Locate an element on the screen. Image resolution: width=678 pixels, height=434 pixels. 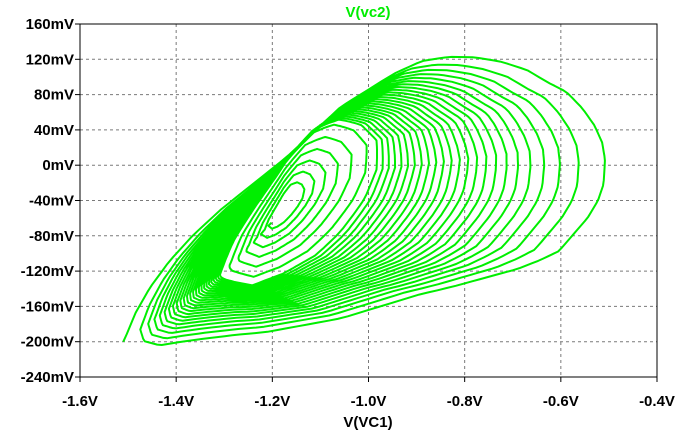
x-axis-tick-labels: -1.6V -1.4V -1.2V -1.0V -0.8V -0.6V -0.4V is located at coordinates (368, 401).